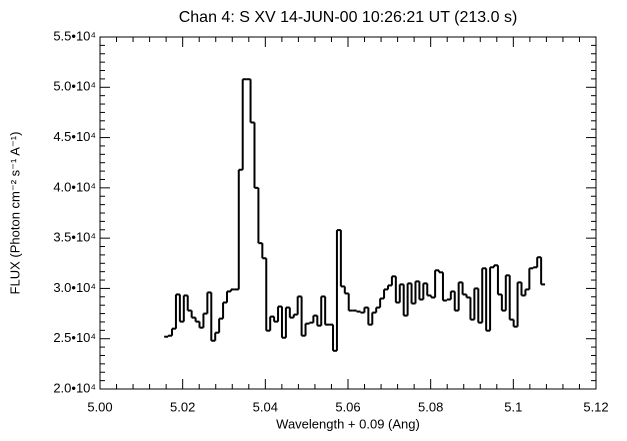 The width and height of the screenshot is (627, 441). I want to click on y-tick-label: 2.0•10⁴, so click(74, 387).